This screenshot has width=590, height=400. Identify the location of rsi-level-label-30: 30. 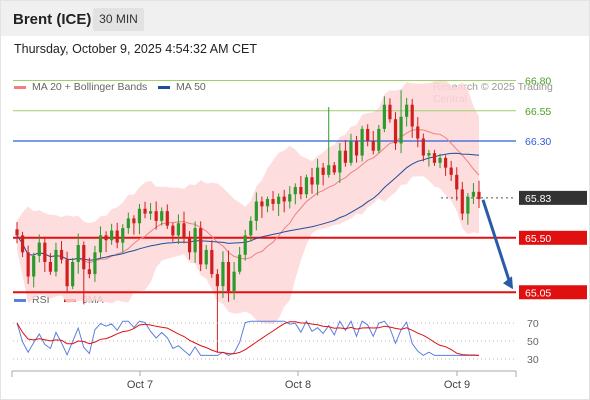
(533, 360).